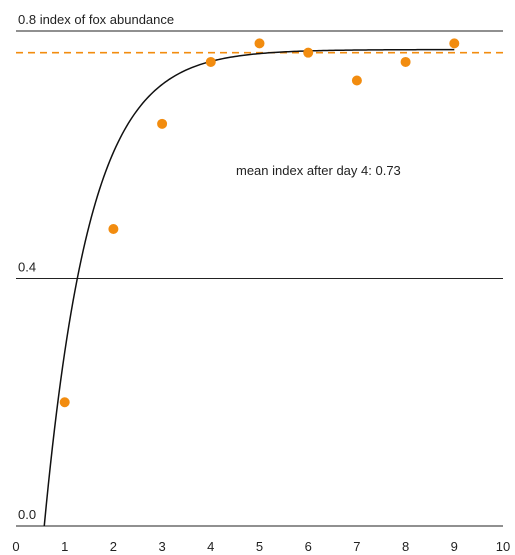 This screenshot has width=515, height=555. What do you see at coordinates (113, 546) in the screenshot?
I see `x-tick-label: 2` at bounding box center [113, 546].